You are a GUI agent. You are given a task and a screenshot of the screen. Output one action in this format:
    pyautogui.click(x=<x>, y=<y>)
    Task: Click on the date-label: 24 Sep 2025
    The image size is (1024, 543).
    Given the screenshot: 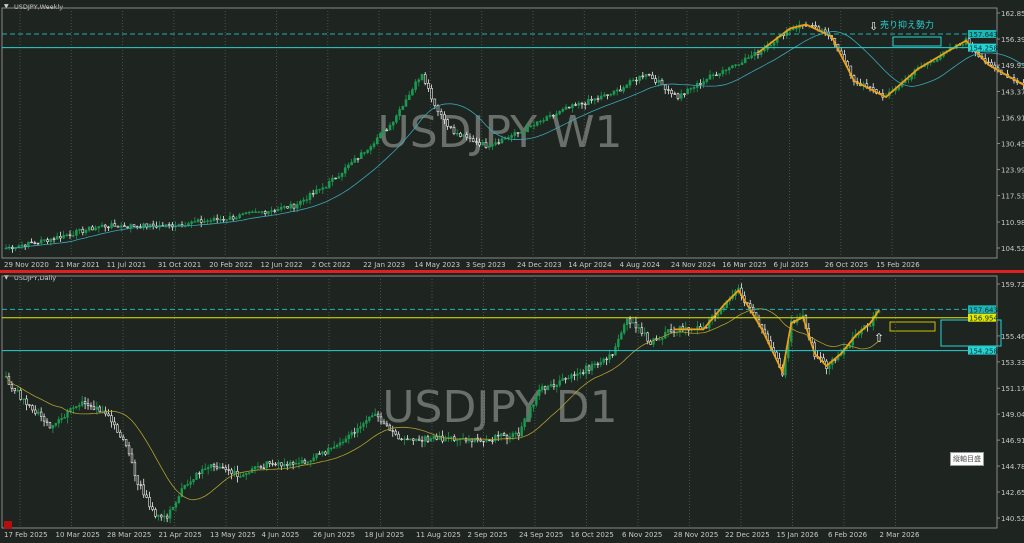 What is the action you would take?
    pyautogui.click(x=541, y=535)
    